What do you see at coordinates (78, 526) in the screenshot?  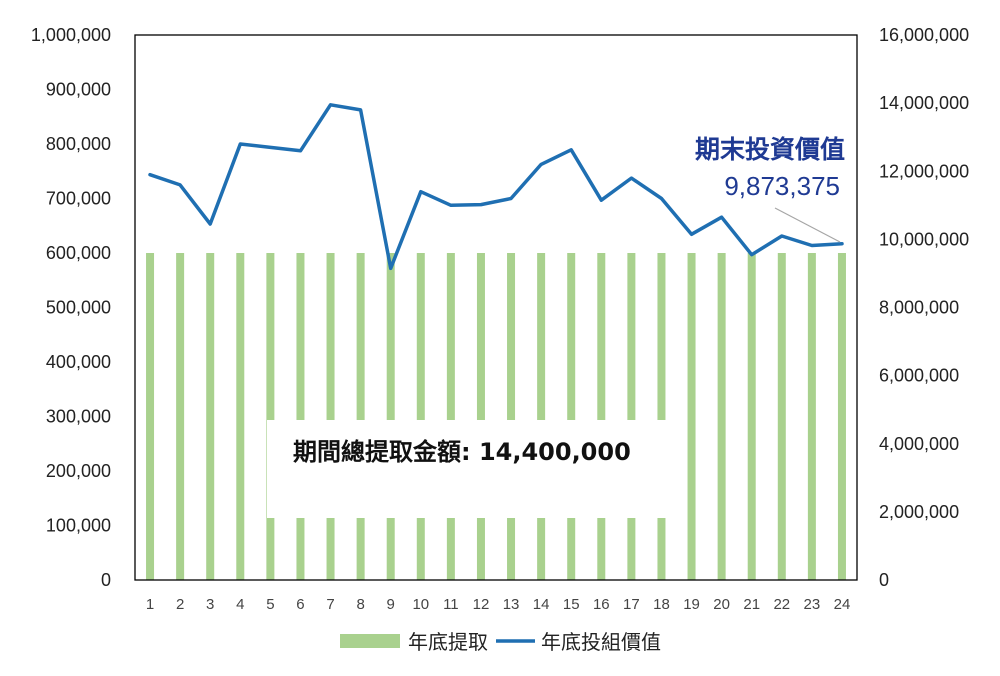 I see `y-left-tick-label: 100,000` at bounding box center [78, 526].